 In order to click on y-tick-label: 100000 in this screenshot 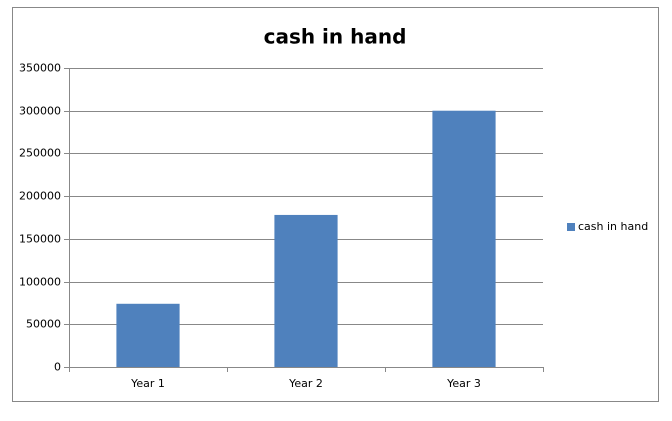, I will do `click(40, 282)`.